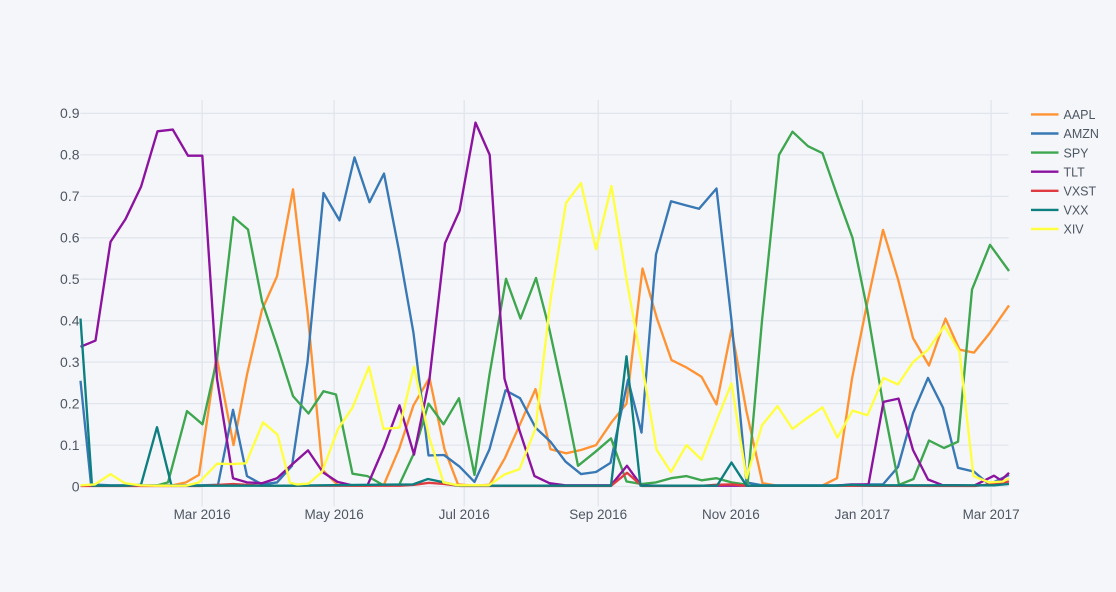 This screenshot has height=592, width=1116. What do you see at coordinates (76, 486) in the screenshot?
I see `svg-text: 0` at bounding box center [76, 486].